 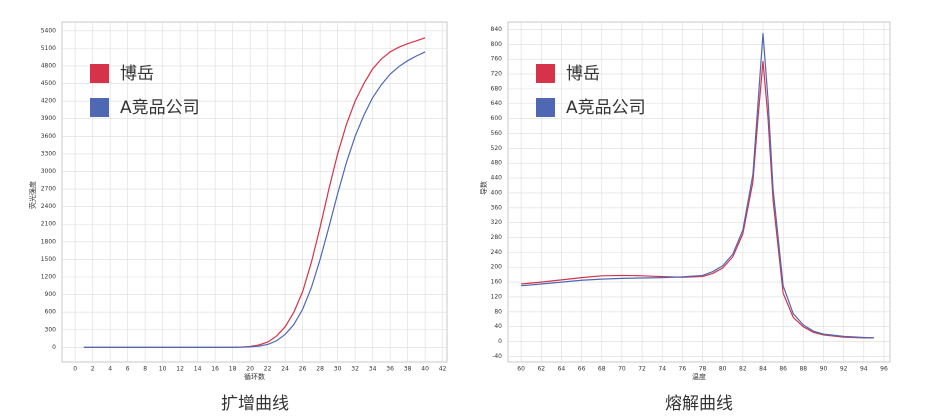 I want to click on y-axis-label: 荧光强度, so click(x=32, y=195).